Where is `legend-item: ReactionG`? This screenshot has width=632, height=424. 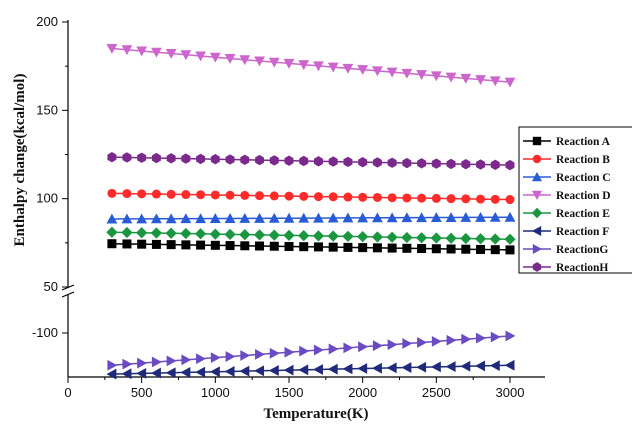 legend-item: ReactionG is located at coordinates (565, 249).